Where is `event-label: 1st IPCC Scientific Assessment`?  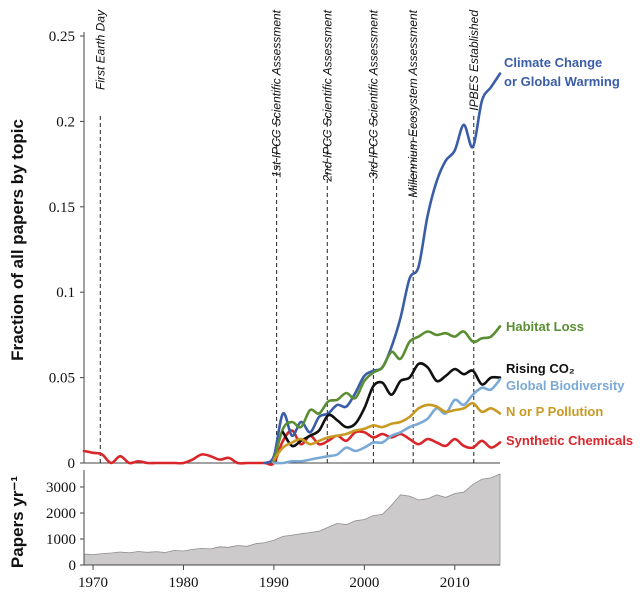
event-label: 1st IPCC Scientific Assessment is located at coordinates (277, 93).